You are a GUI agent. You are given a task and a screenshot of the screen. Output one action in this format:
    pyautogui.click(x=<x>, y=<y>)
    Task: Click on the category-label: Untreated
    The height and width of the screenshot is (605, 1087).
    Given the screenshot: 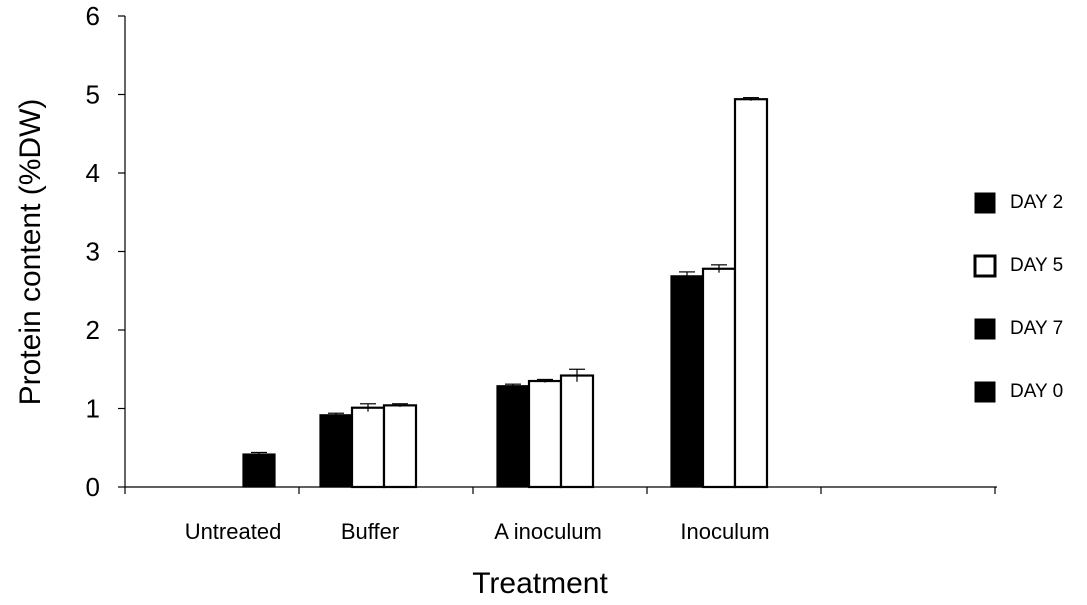 What is the action you would take?
    pyautogui.click(x=233, y=531)
    